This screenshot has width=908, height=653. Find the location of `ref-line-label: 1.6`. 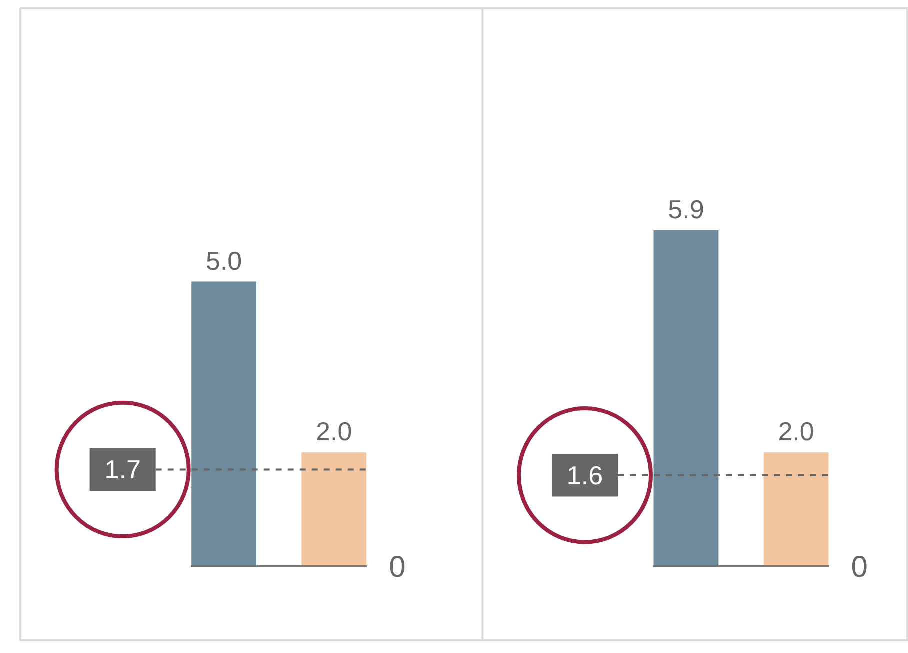

ref-line-label: 1.6 is located at coordinates (585, 475).